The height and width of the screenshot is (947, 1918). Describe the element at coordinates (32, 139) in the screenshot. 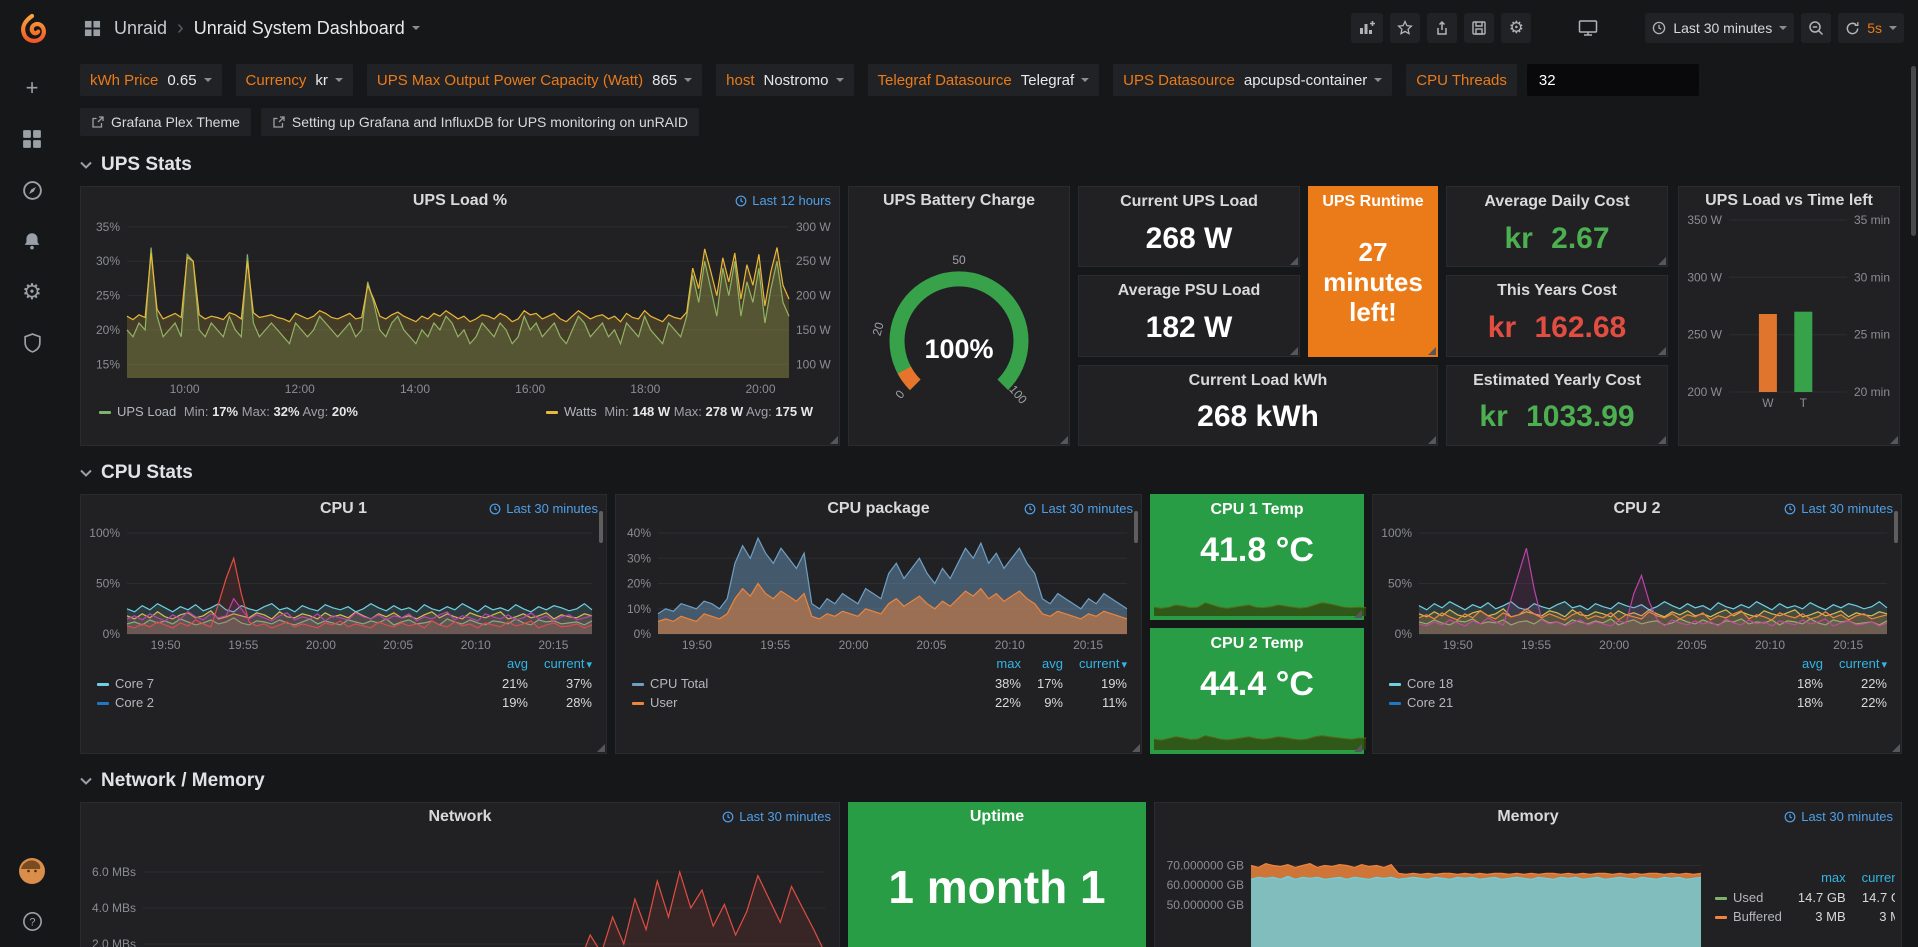

I see `dashboards-icon` at that location.